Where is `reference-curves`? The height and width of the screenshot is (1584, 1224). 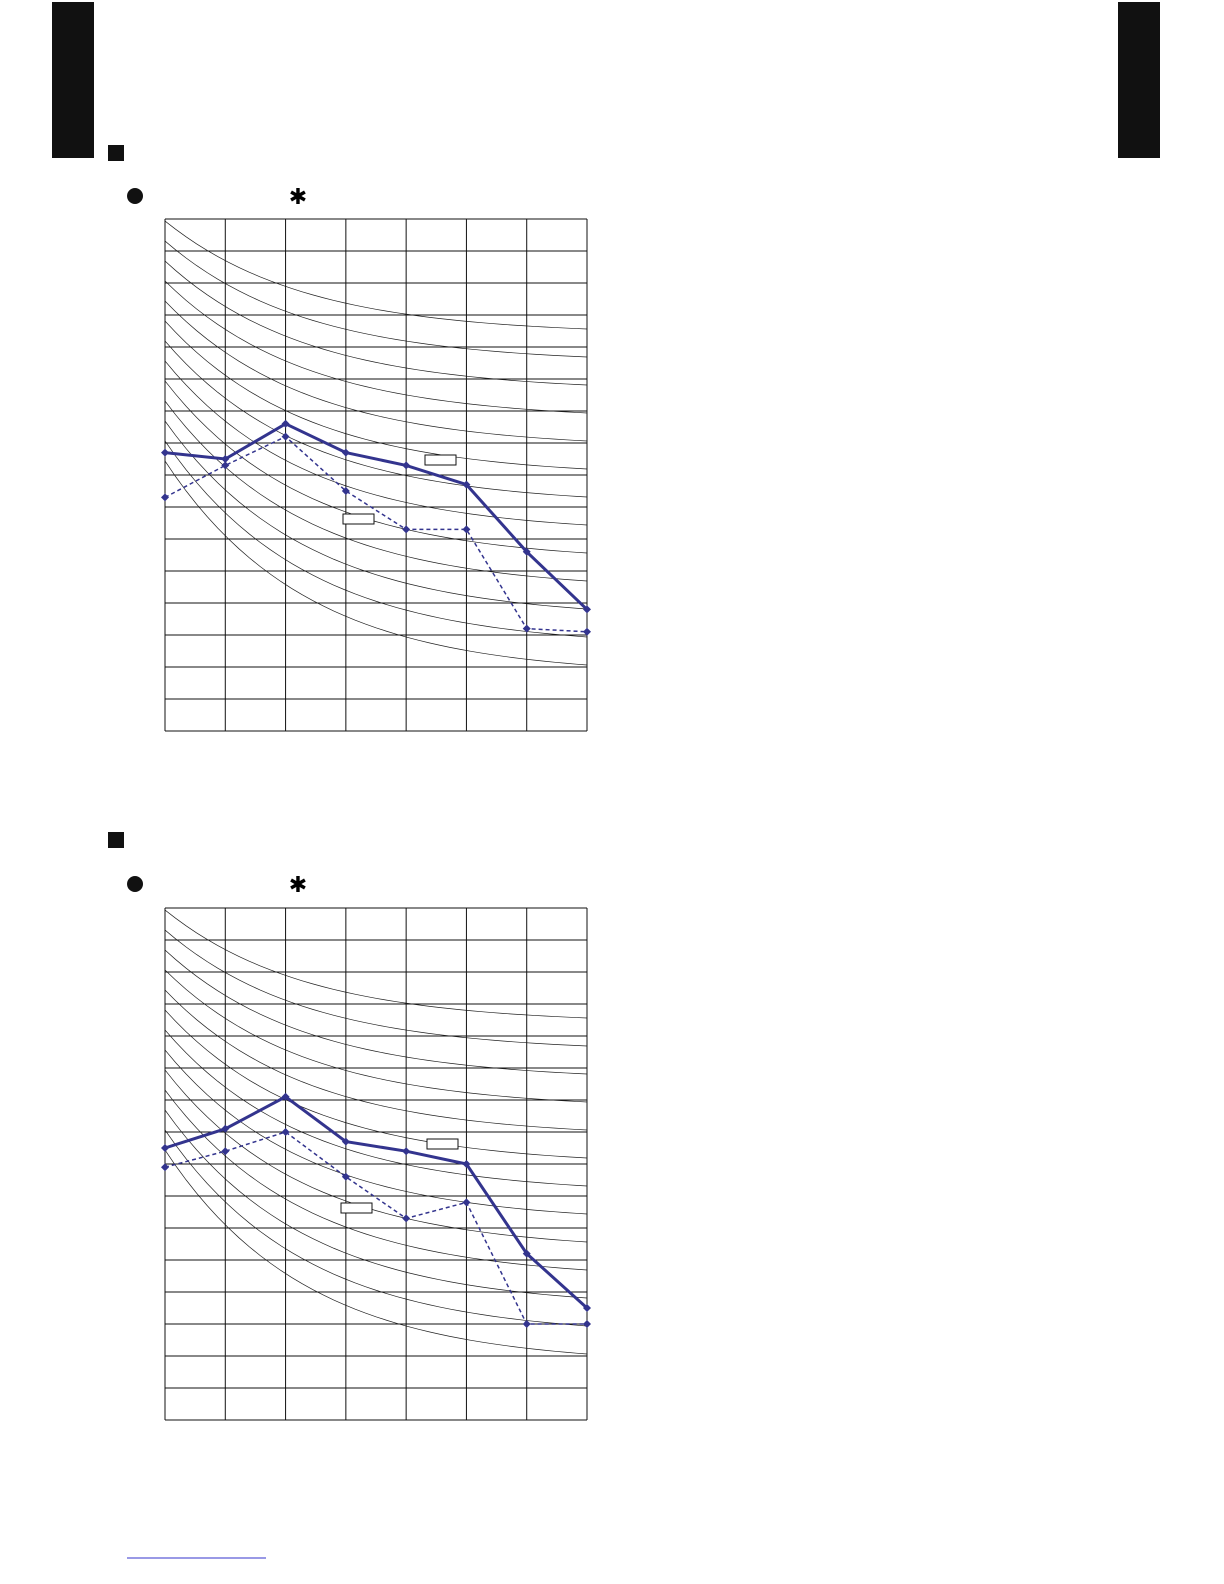
reference-curves is located at coordinates (376, 1132).